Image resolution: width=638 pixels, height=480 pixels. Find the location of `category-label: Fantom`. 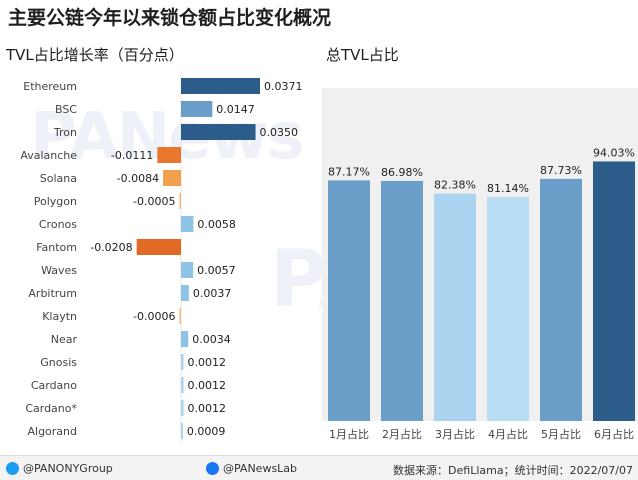

category-label: Fantom is located at coordinates (56, 247).